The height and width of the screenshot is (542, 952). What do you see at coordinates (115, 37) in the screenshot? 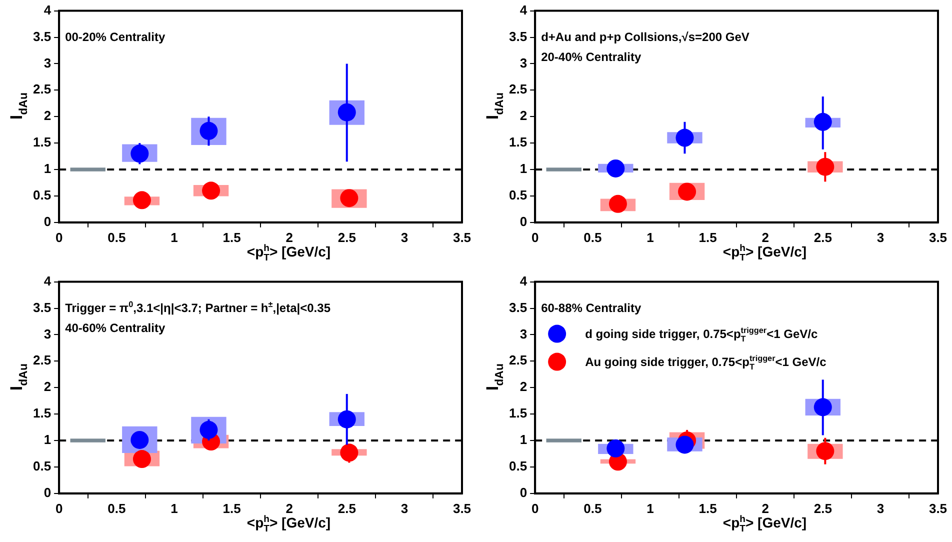
I see `annotation: 00-20% Centrality` at bounding box center [115, 37].